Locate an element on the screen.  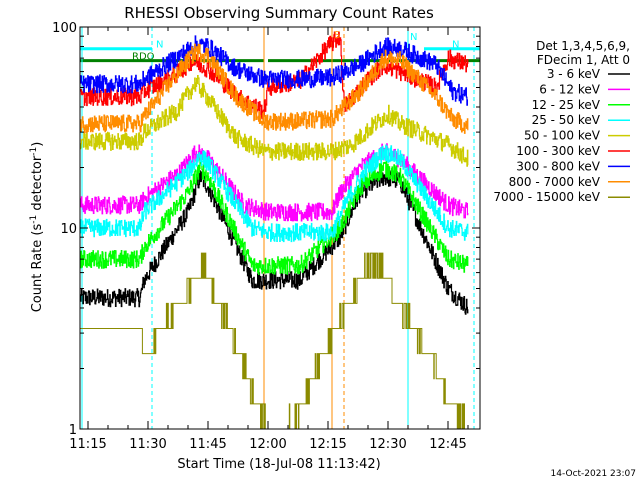
legend-label-7: 300 - 800 keV is located at coordinates (558, 166).